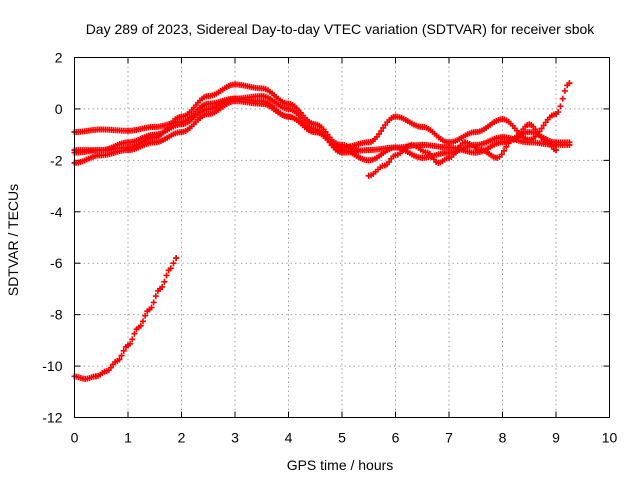 The height and width of the screenshot is (480, 640). What do you see at coordinates (52, 366) in the screenshot?
I see `y-tick-label: -10` at bounding box center [52, 366].